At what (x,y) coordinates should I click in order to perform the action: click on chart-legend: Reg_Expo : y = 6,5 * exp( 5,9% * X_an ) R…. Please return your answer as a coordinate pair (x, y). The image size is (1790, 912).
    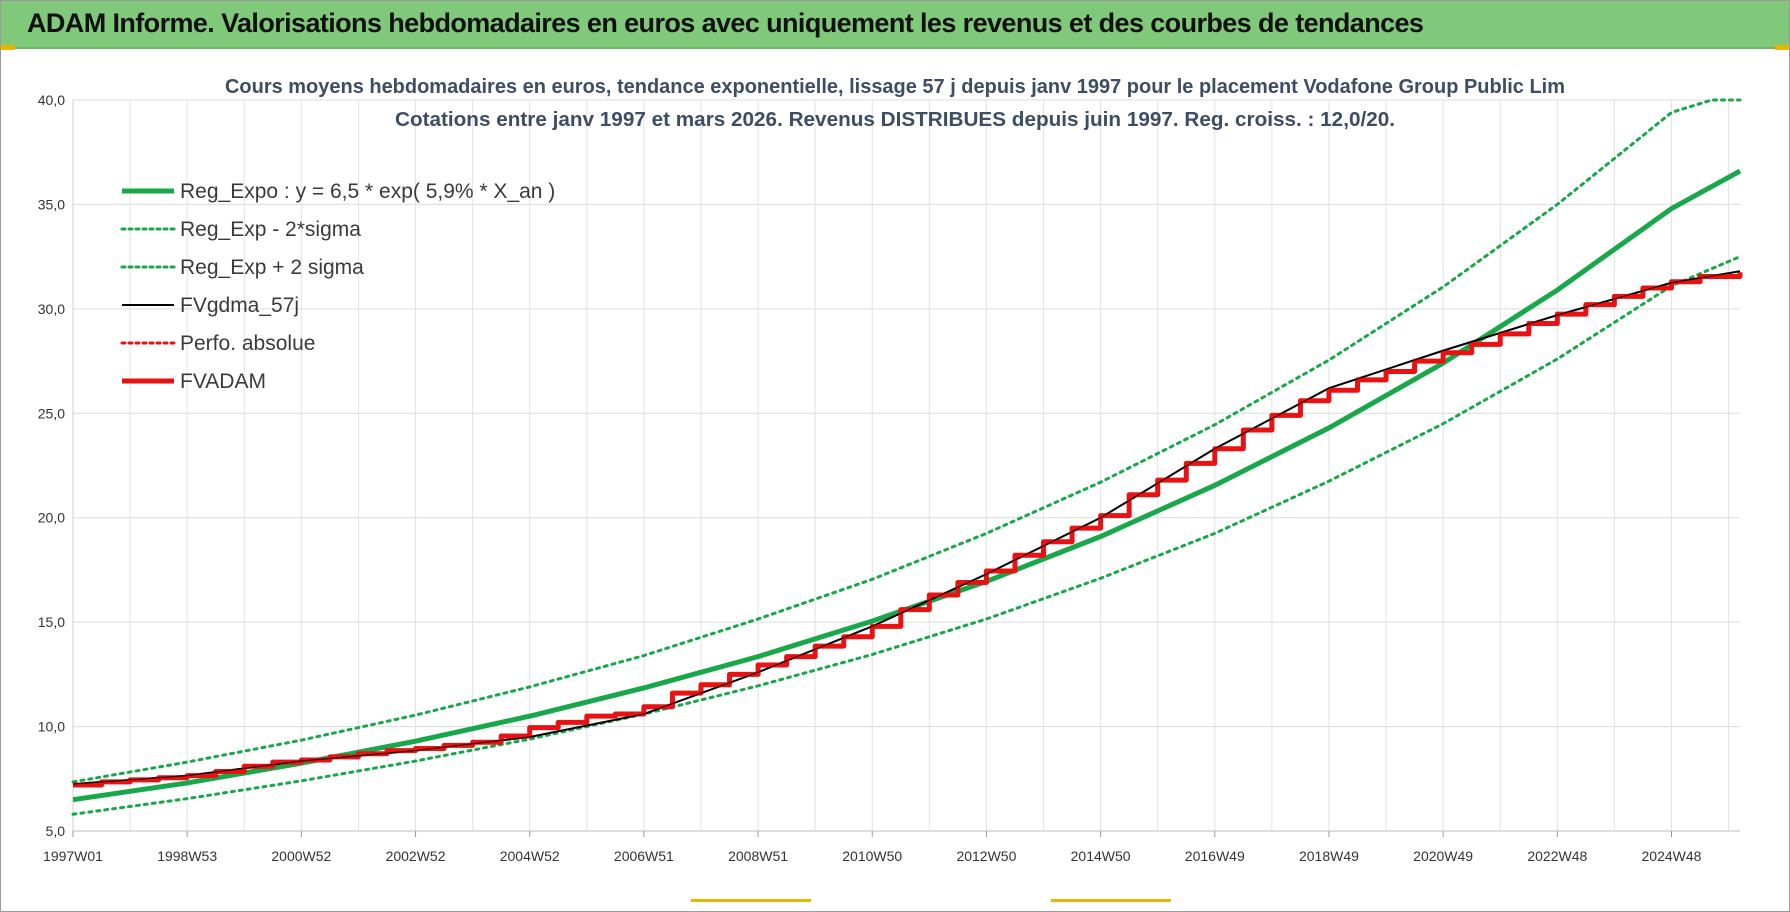
    Looking at the image, I should click on (337, 286).